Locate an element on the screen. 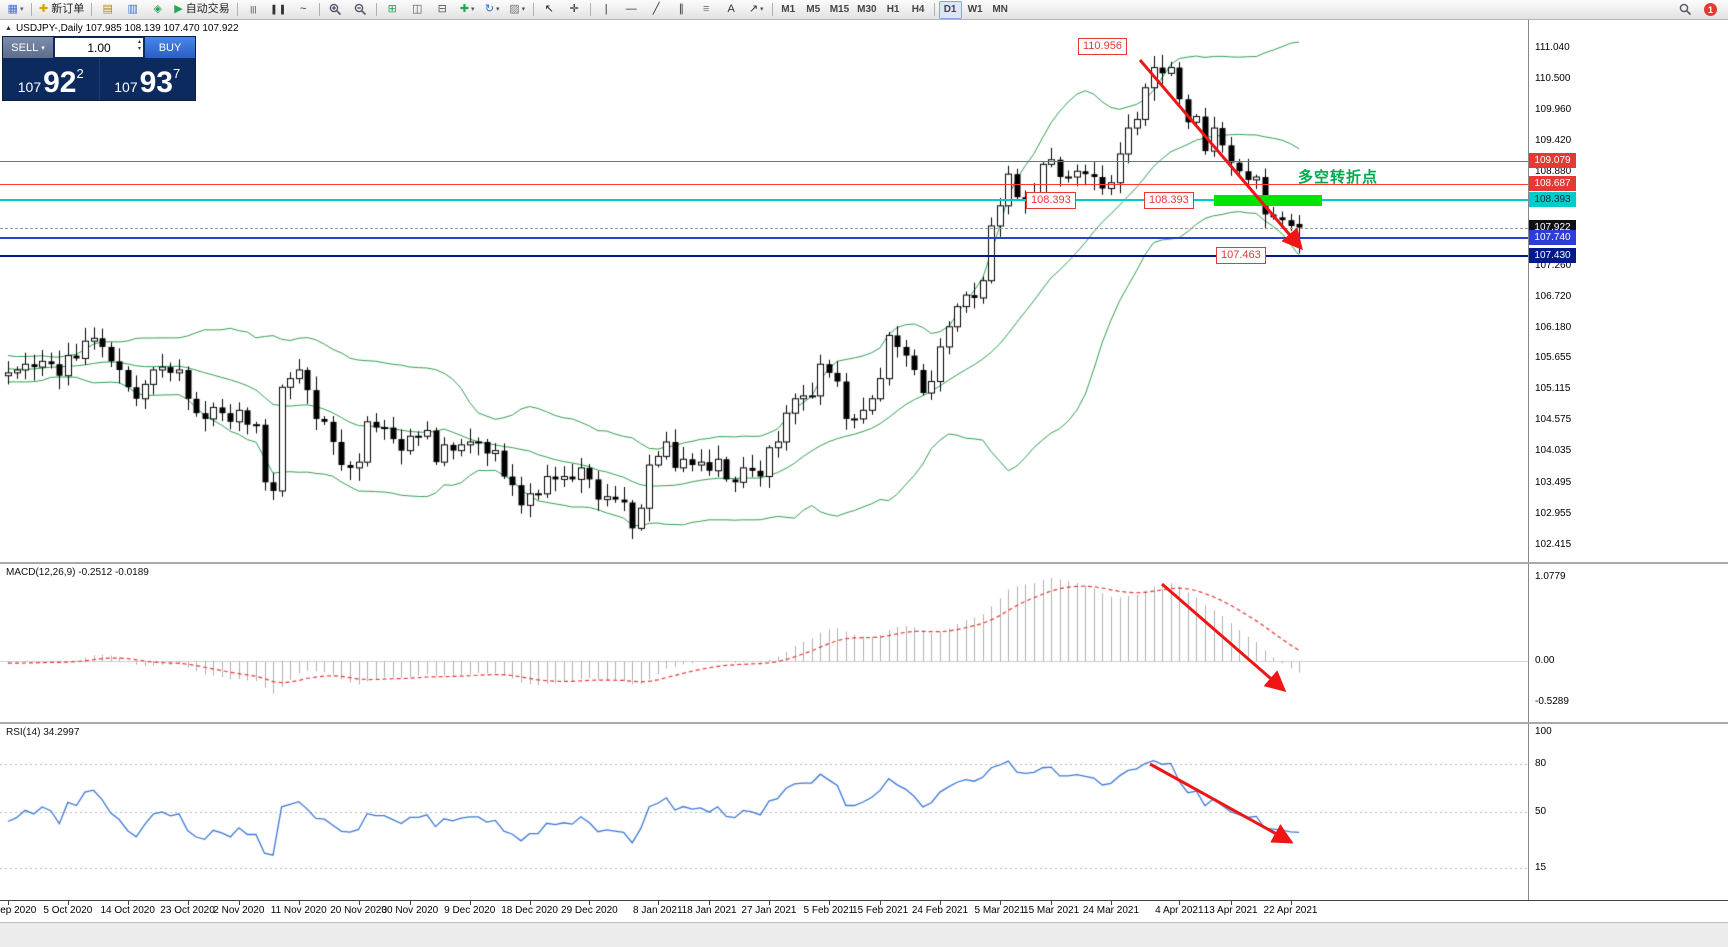 This screenshot has width=1728, height=947. indicators-button: ✚ ▾ is located at coordinates (467, 10).